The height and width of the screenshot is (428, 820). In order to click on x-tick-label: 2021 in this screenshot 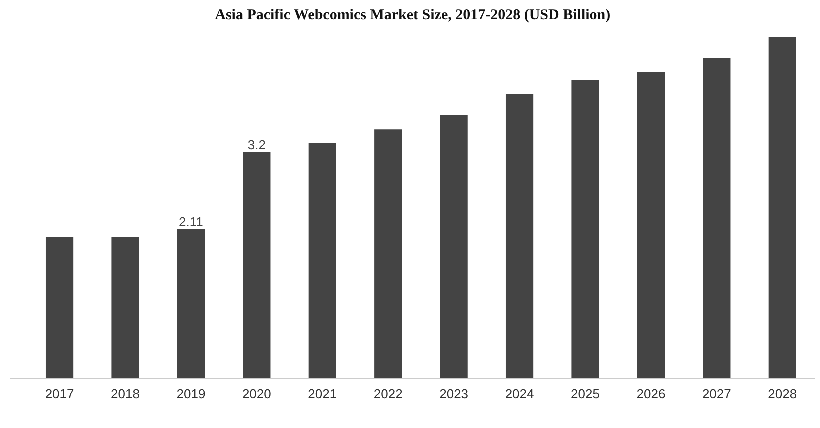, I will do `click(323, 394)`.